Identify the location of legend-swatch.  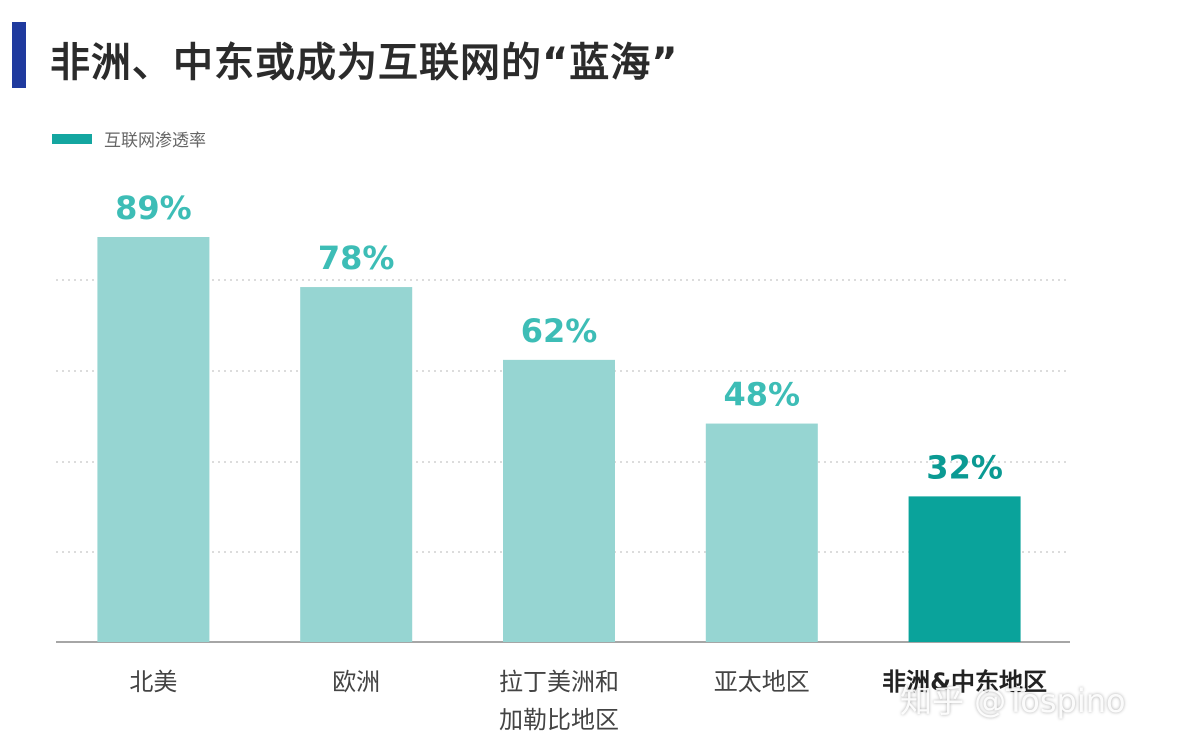
(72, 138).